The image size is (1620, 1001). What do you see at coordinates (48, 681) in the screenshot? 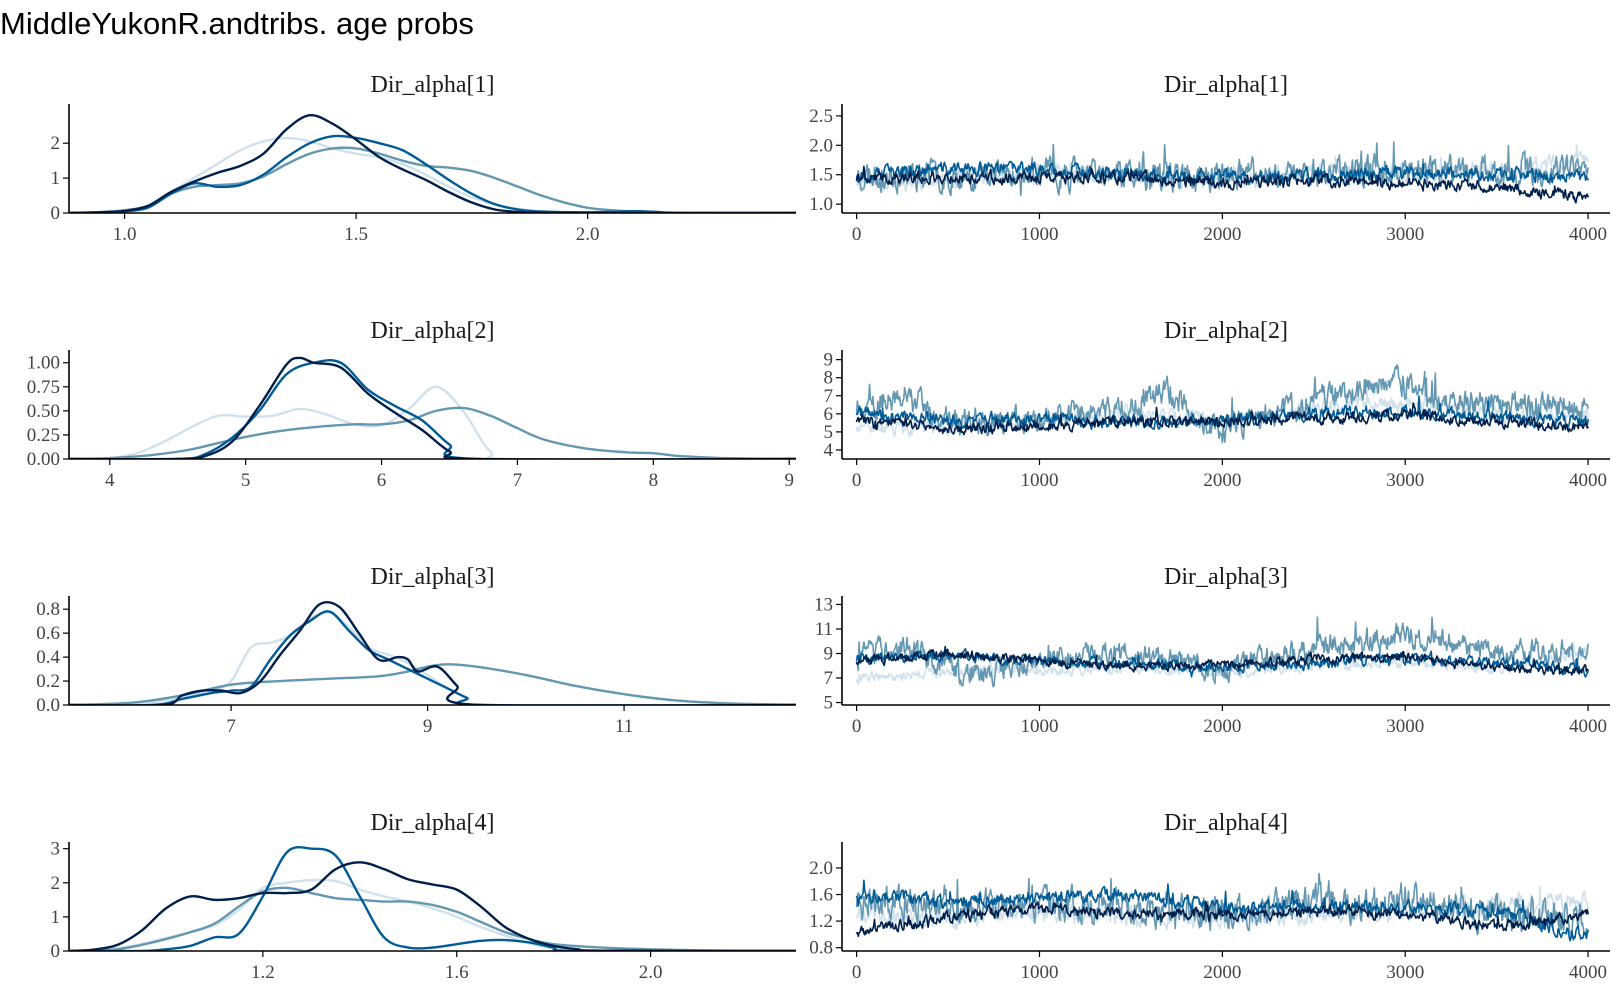
I see `y-tick-label: 0.2` at bounding box center [48, 681].